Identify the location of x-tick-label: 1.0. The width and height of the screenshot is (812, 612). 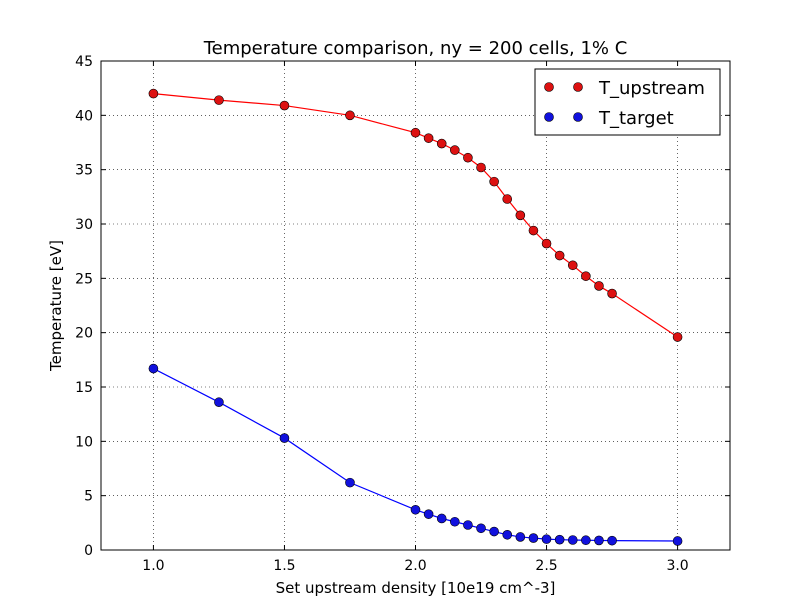
(153, 566).